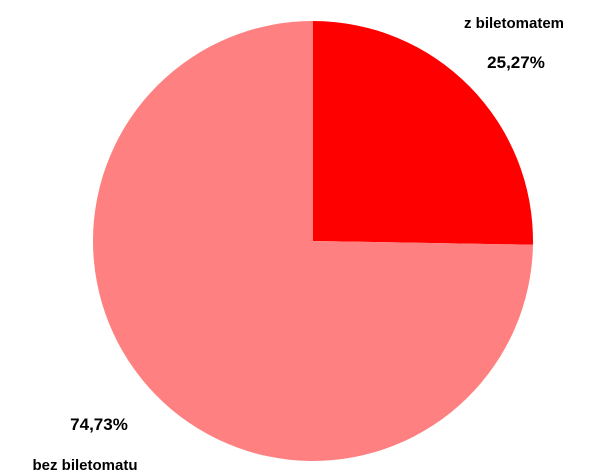  What do you see at coordinates (84, 465) in the screenshot?
I see `slice-label-bez-biletomatu: bez biletomatu` at bounding box center [84, 465].